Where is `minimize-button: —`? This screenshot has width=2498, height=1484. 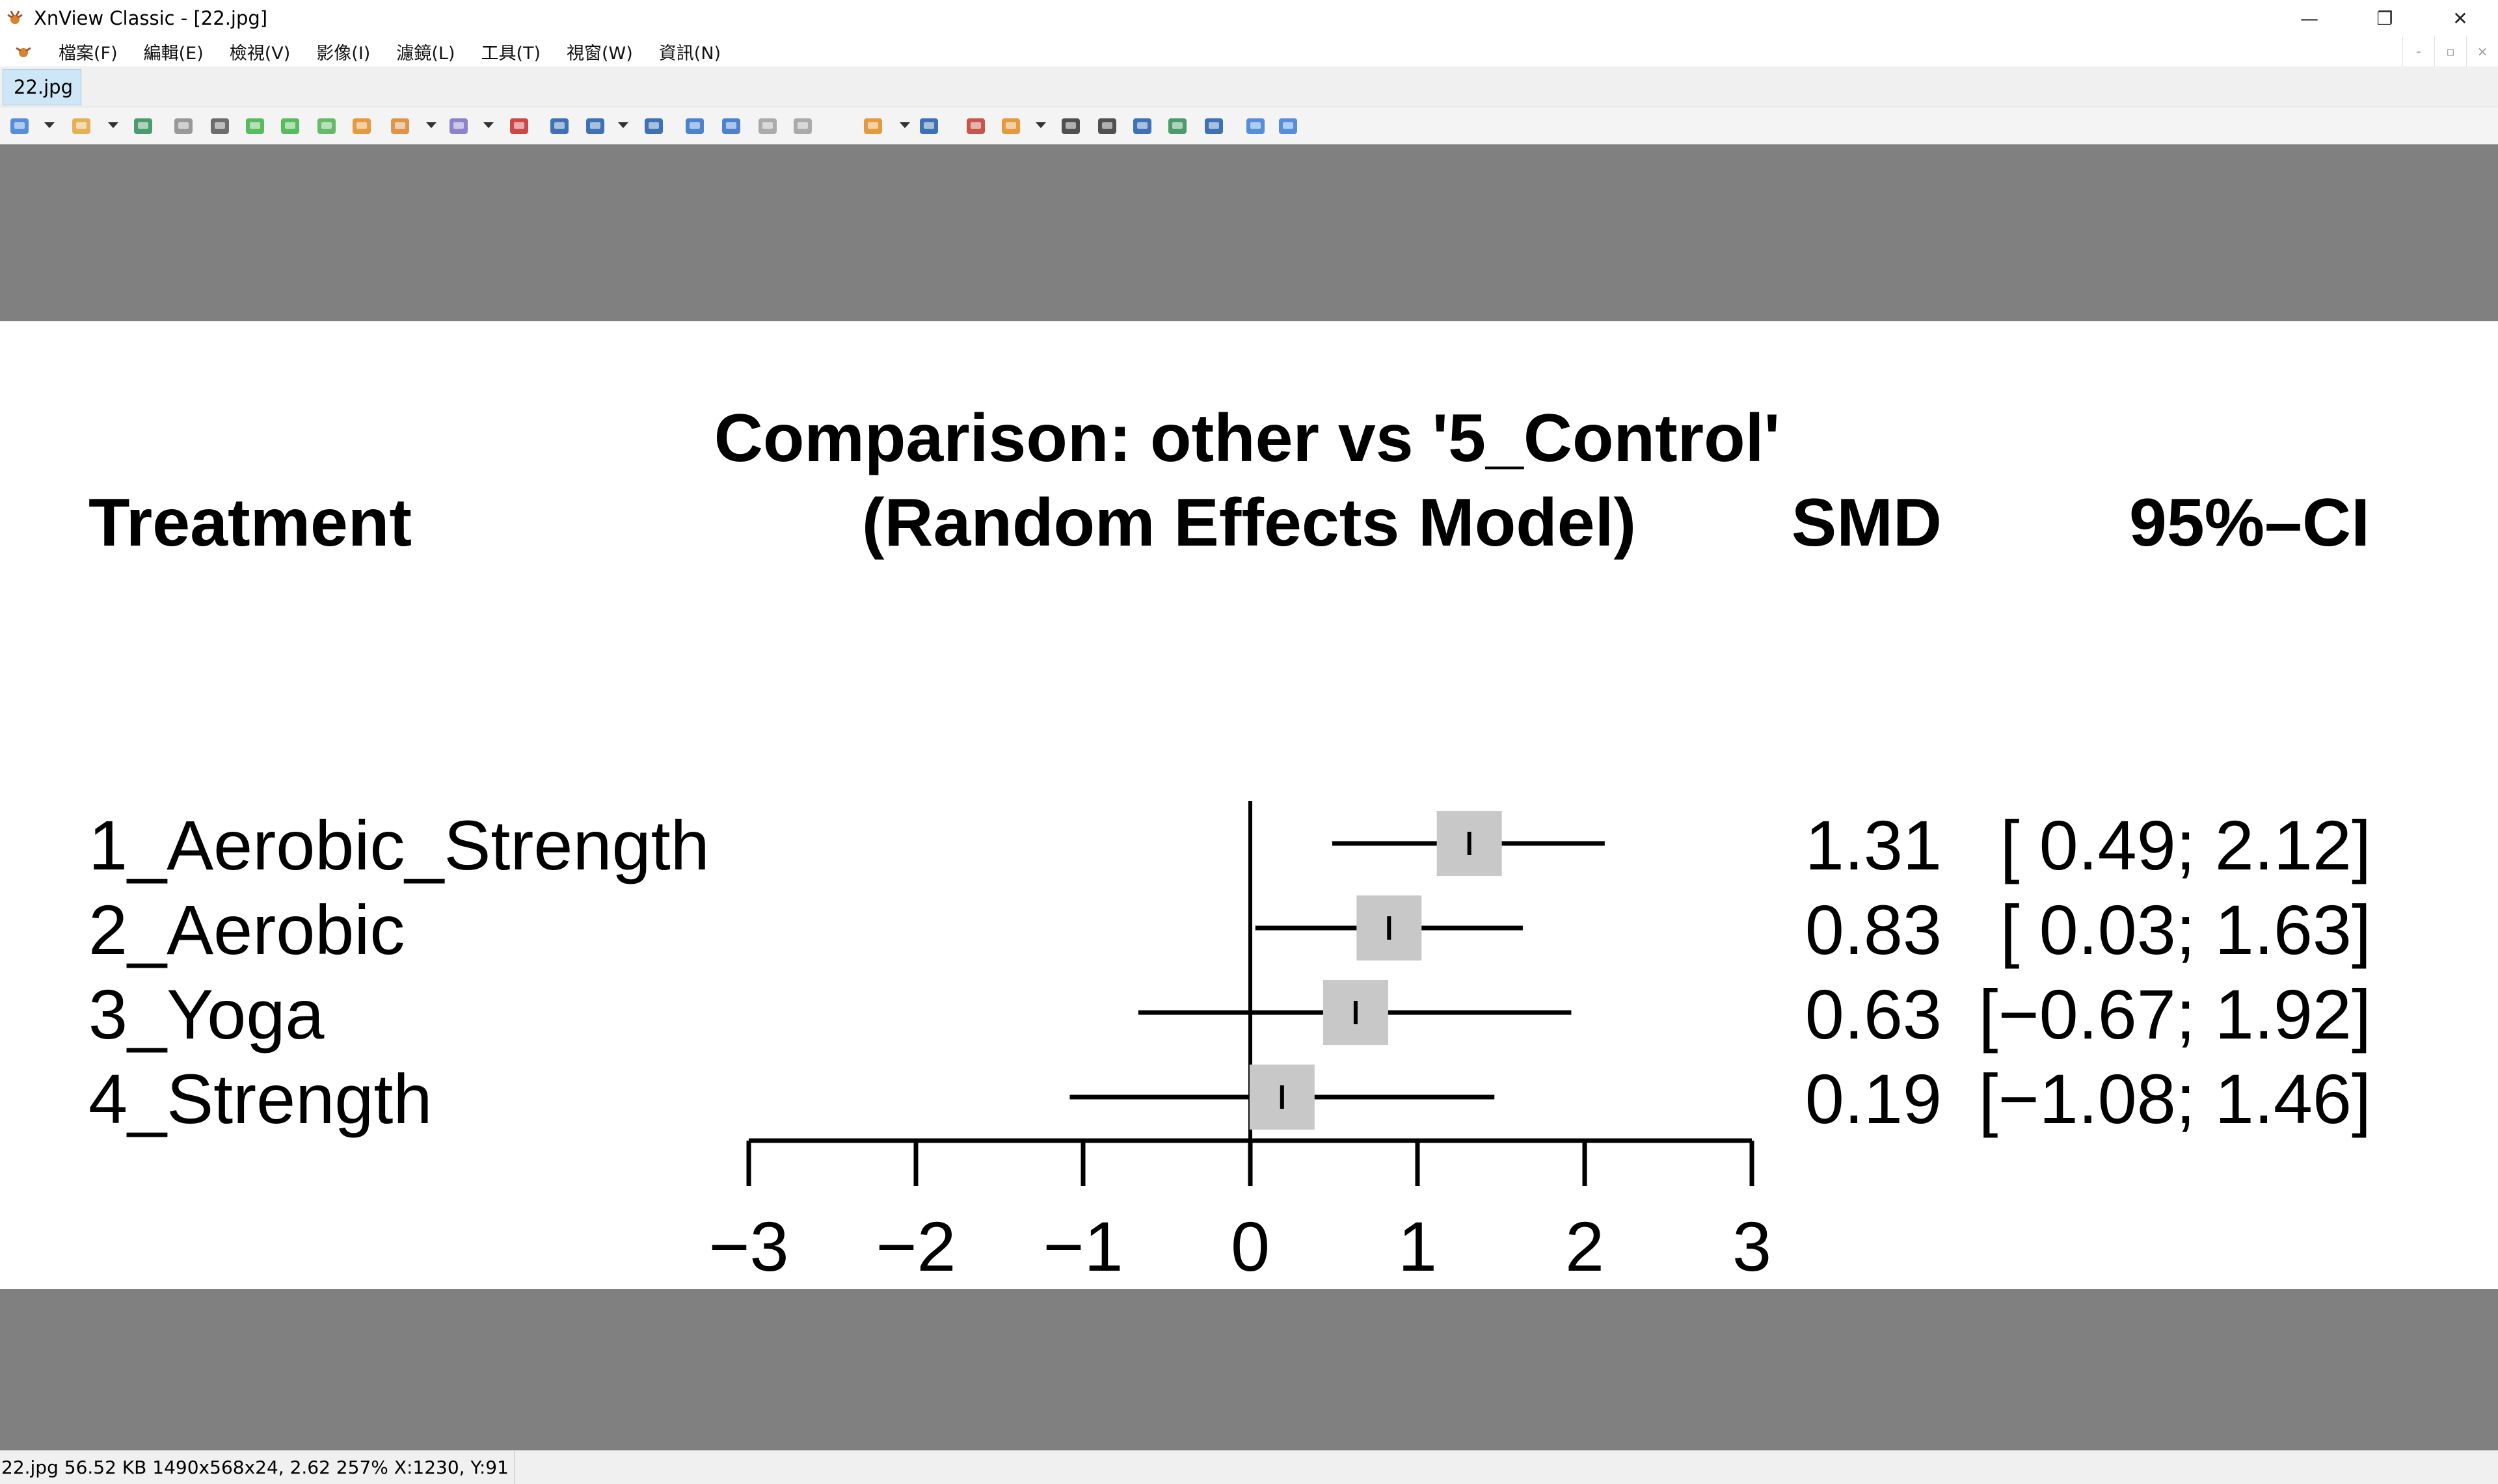 minimize-button: — is located at coordinates (2309, 18).